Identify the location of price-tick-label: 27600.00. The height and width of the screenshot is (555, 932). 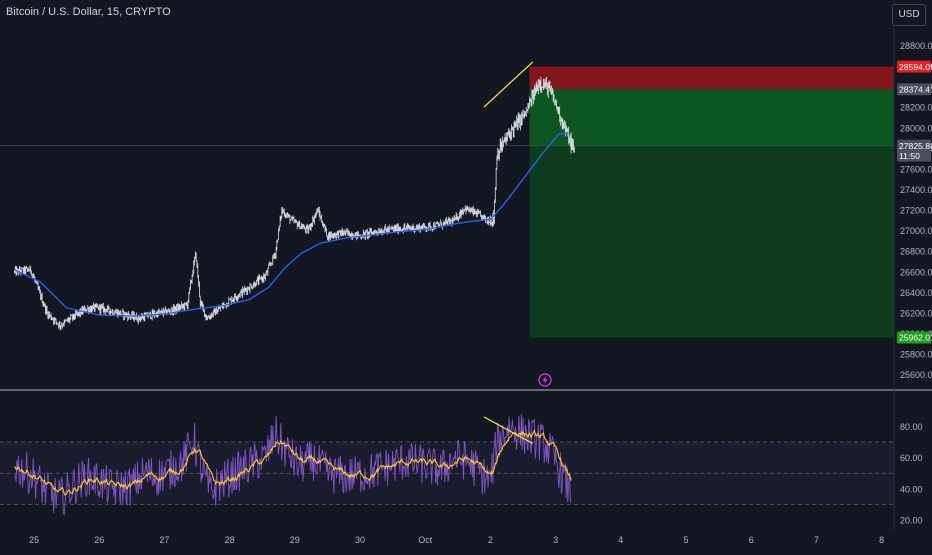
(916, 169).